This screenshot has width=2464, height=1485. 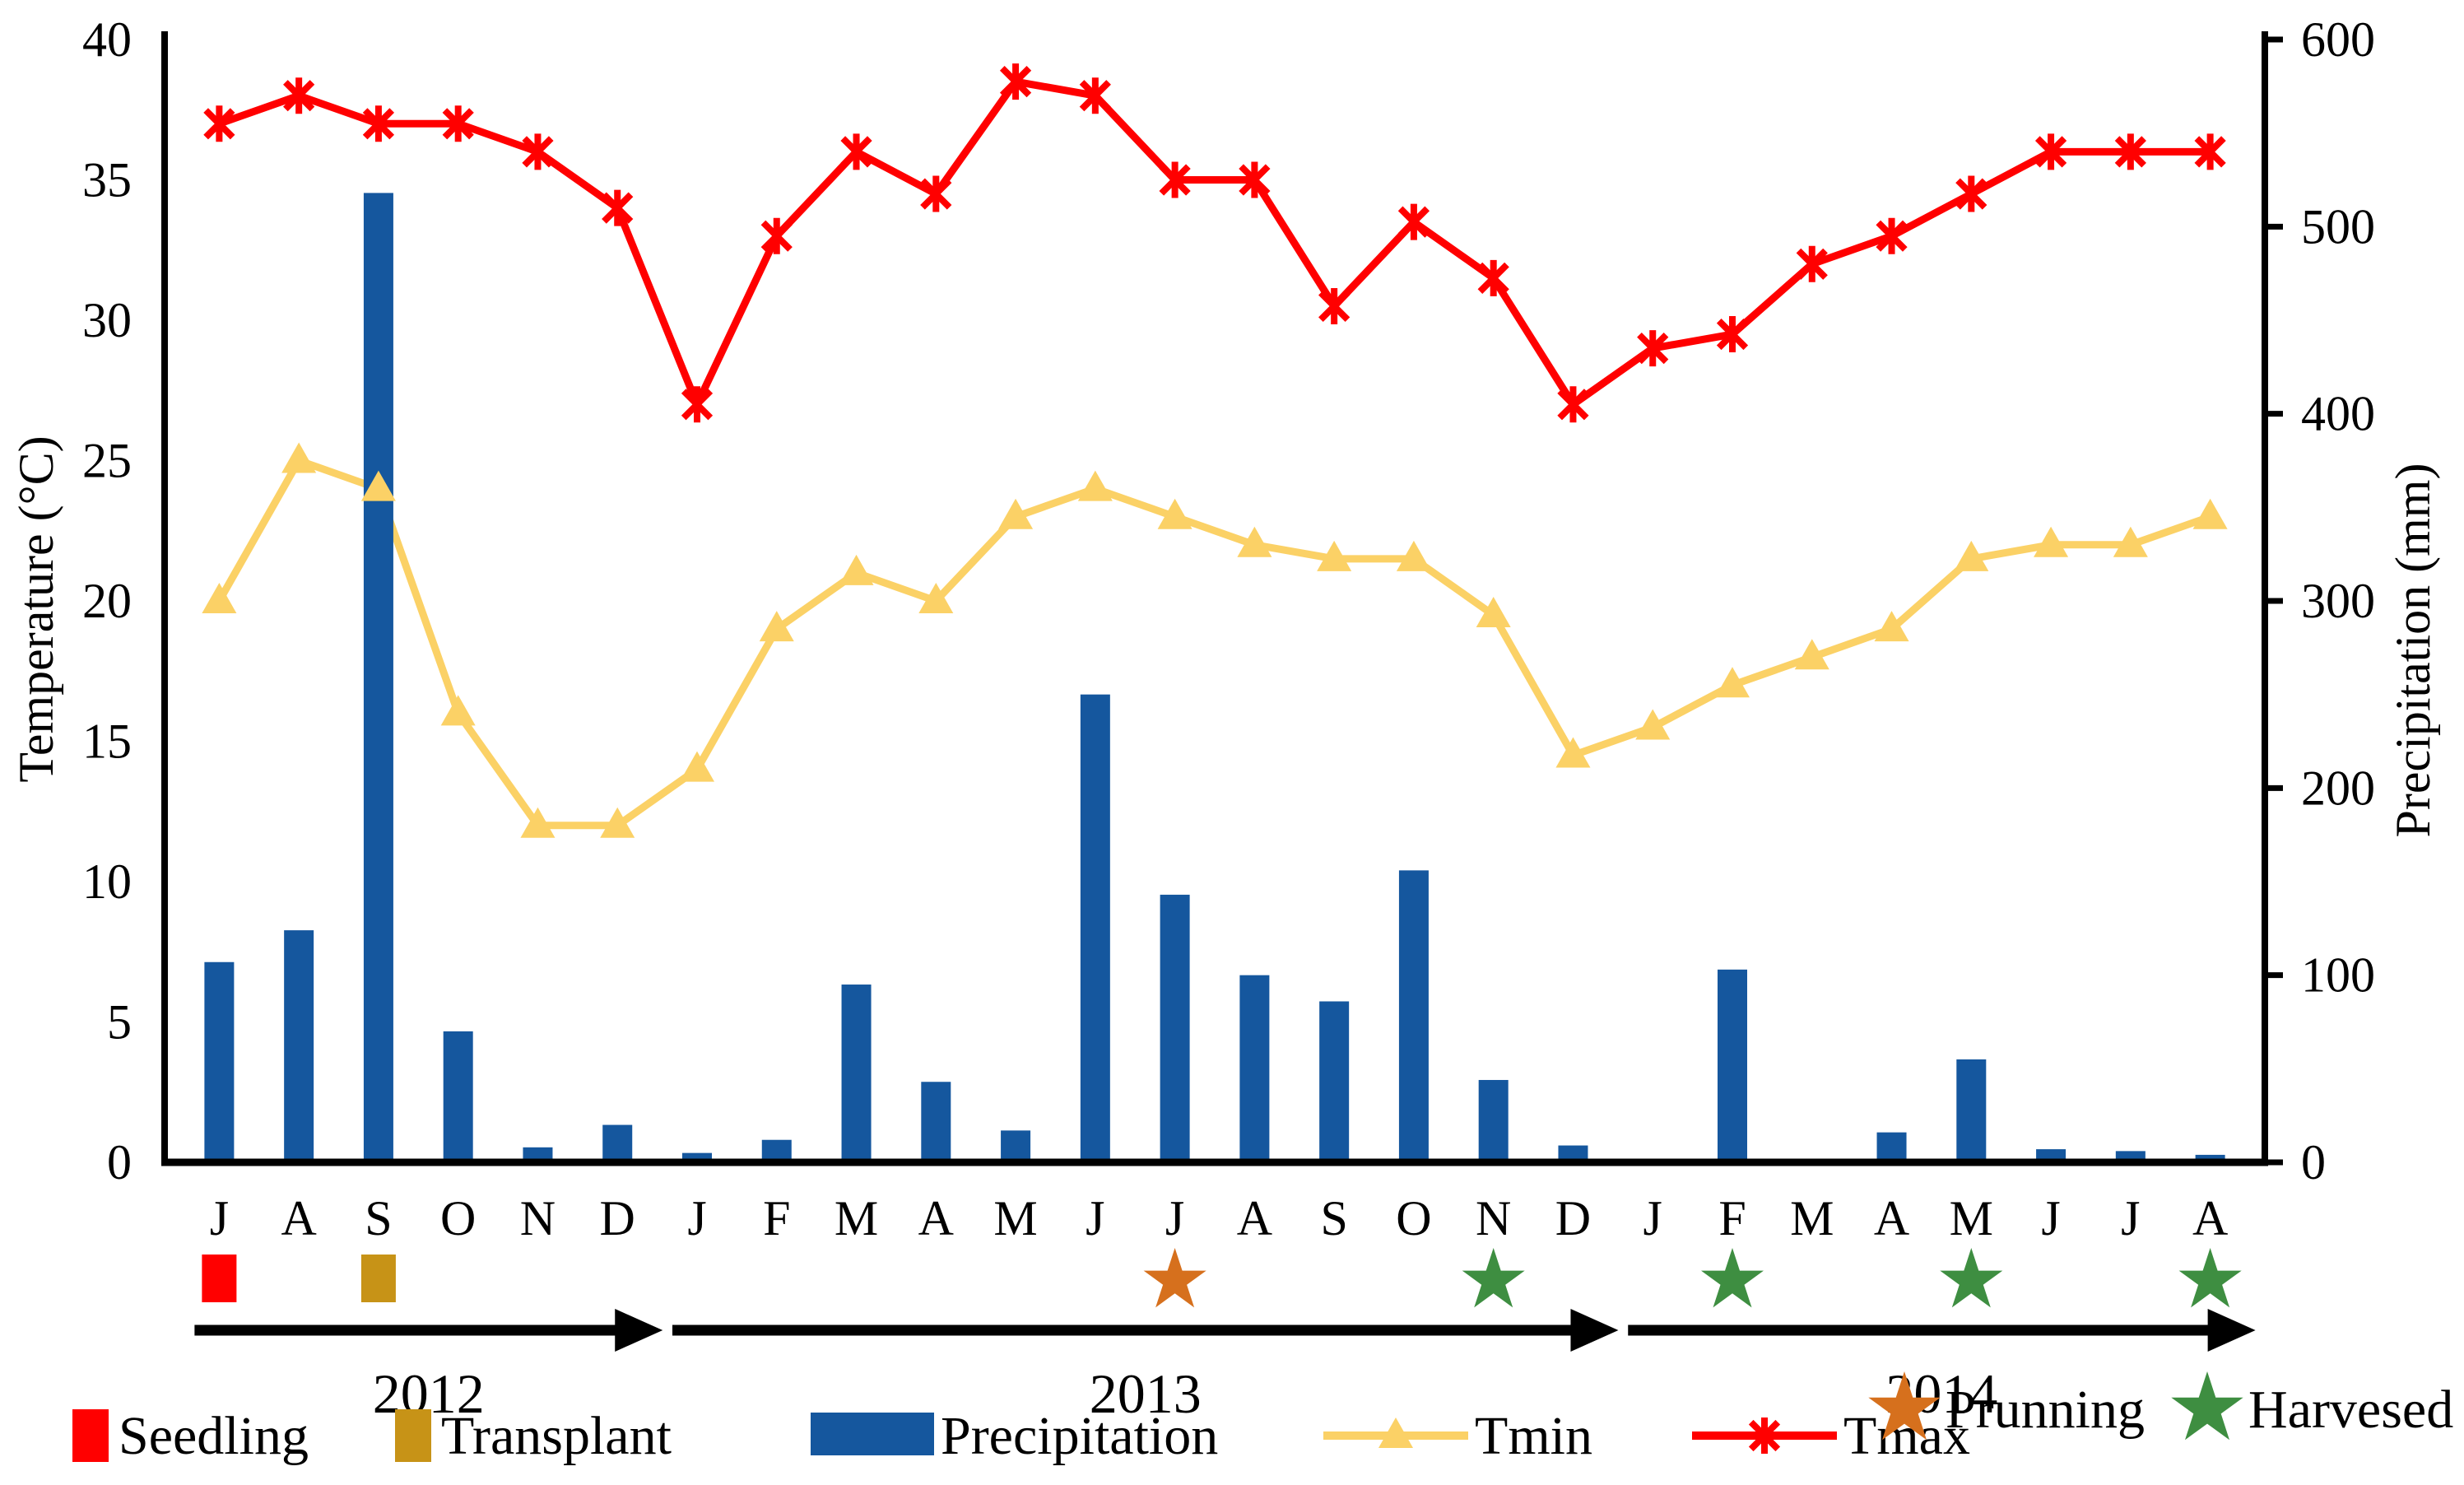 What do you see at coordinates (1395, 1433) in the screenshot?
I see `legend-tmin-marker` at bounding box center [1395, 1433].